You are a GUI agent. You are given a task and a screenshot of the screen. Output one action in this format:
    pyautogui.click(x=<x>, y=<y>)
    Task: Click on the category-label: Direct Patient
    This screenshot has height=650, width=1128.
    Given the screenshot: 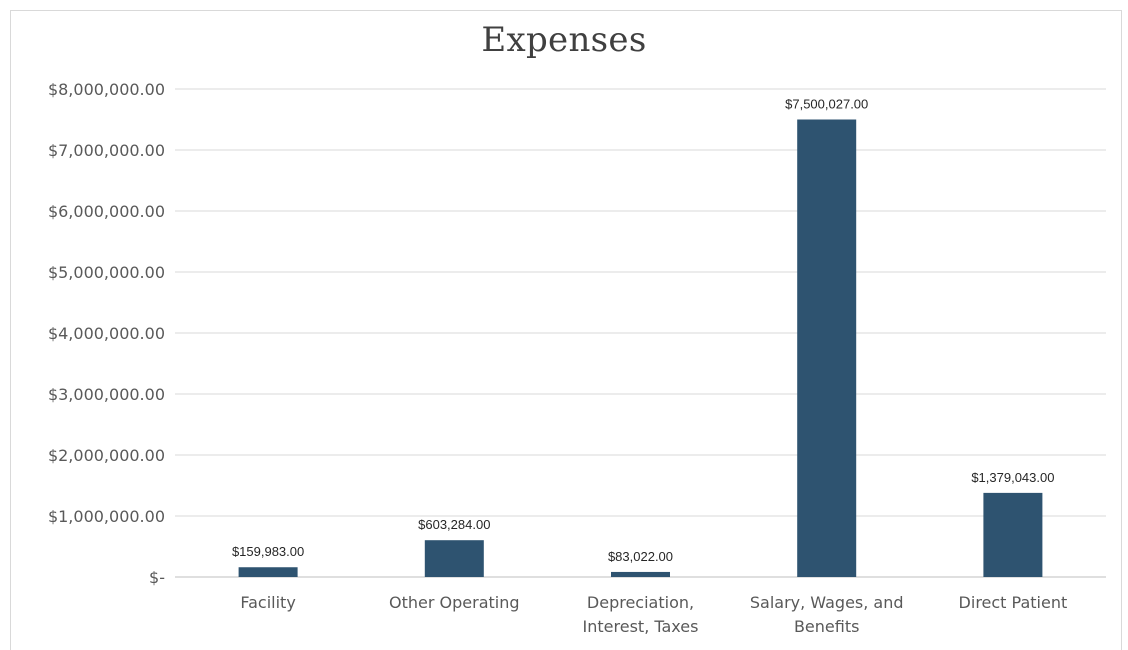 What is the action you would take?
    pyautogui.click(x=1013, y=602)
    